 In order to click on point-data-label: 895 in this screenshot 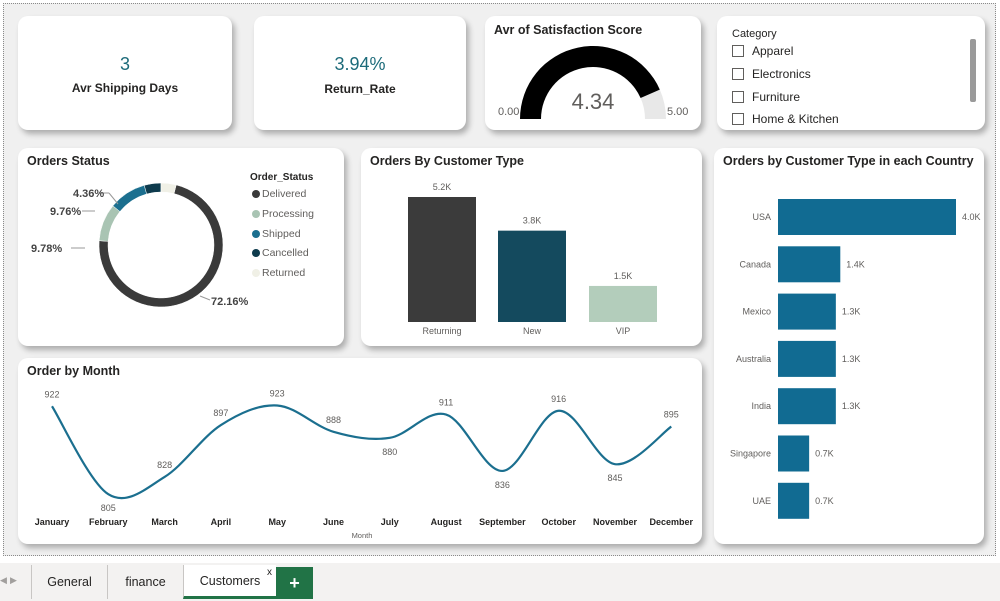, I will do `click(671, 415)`.